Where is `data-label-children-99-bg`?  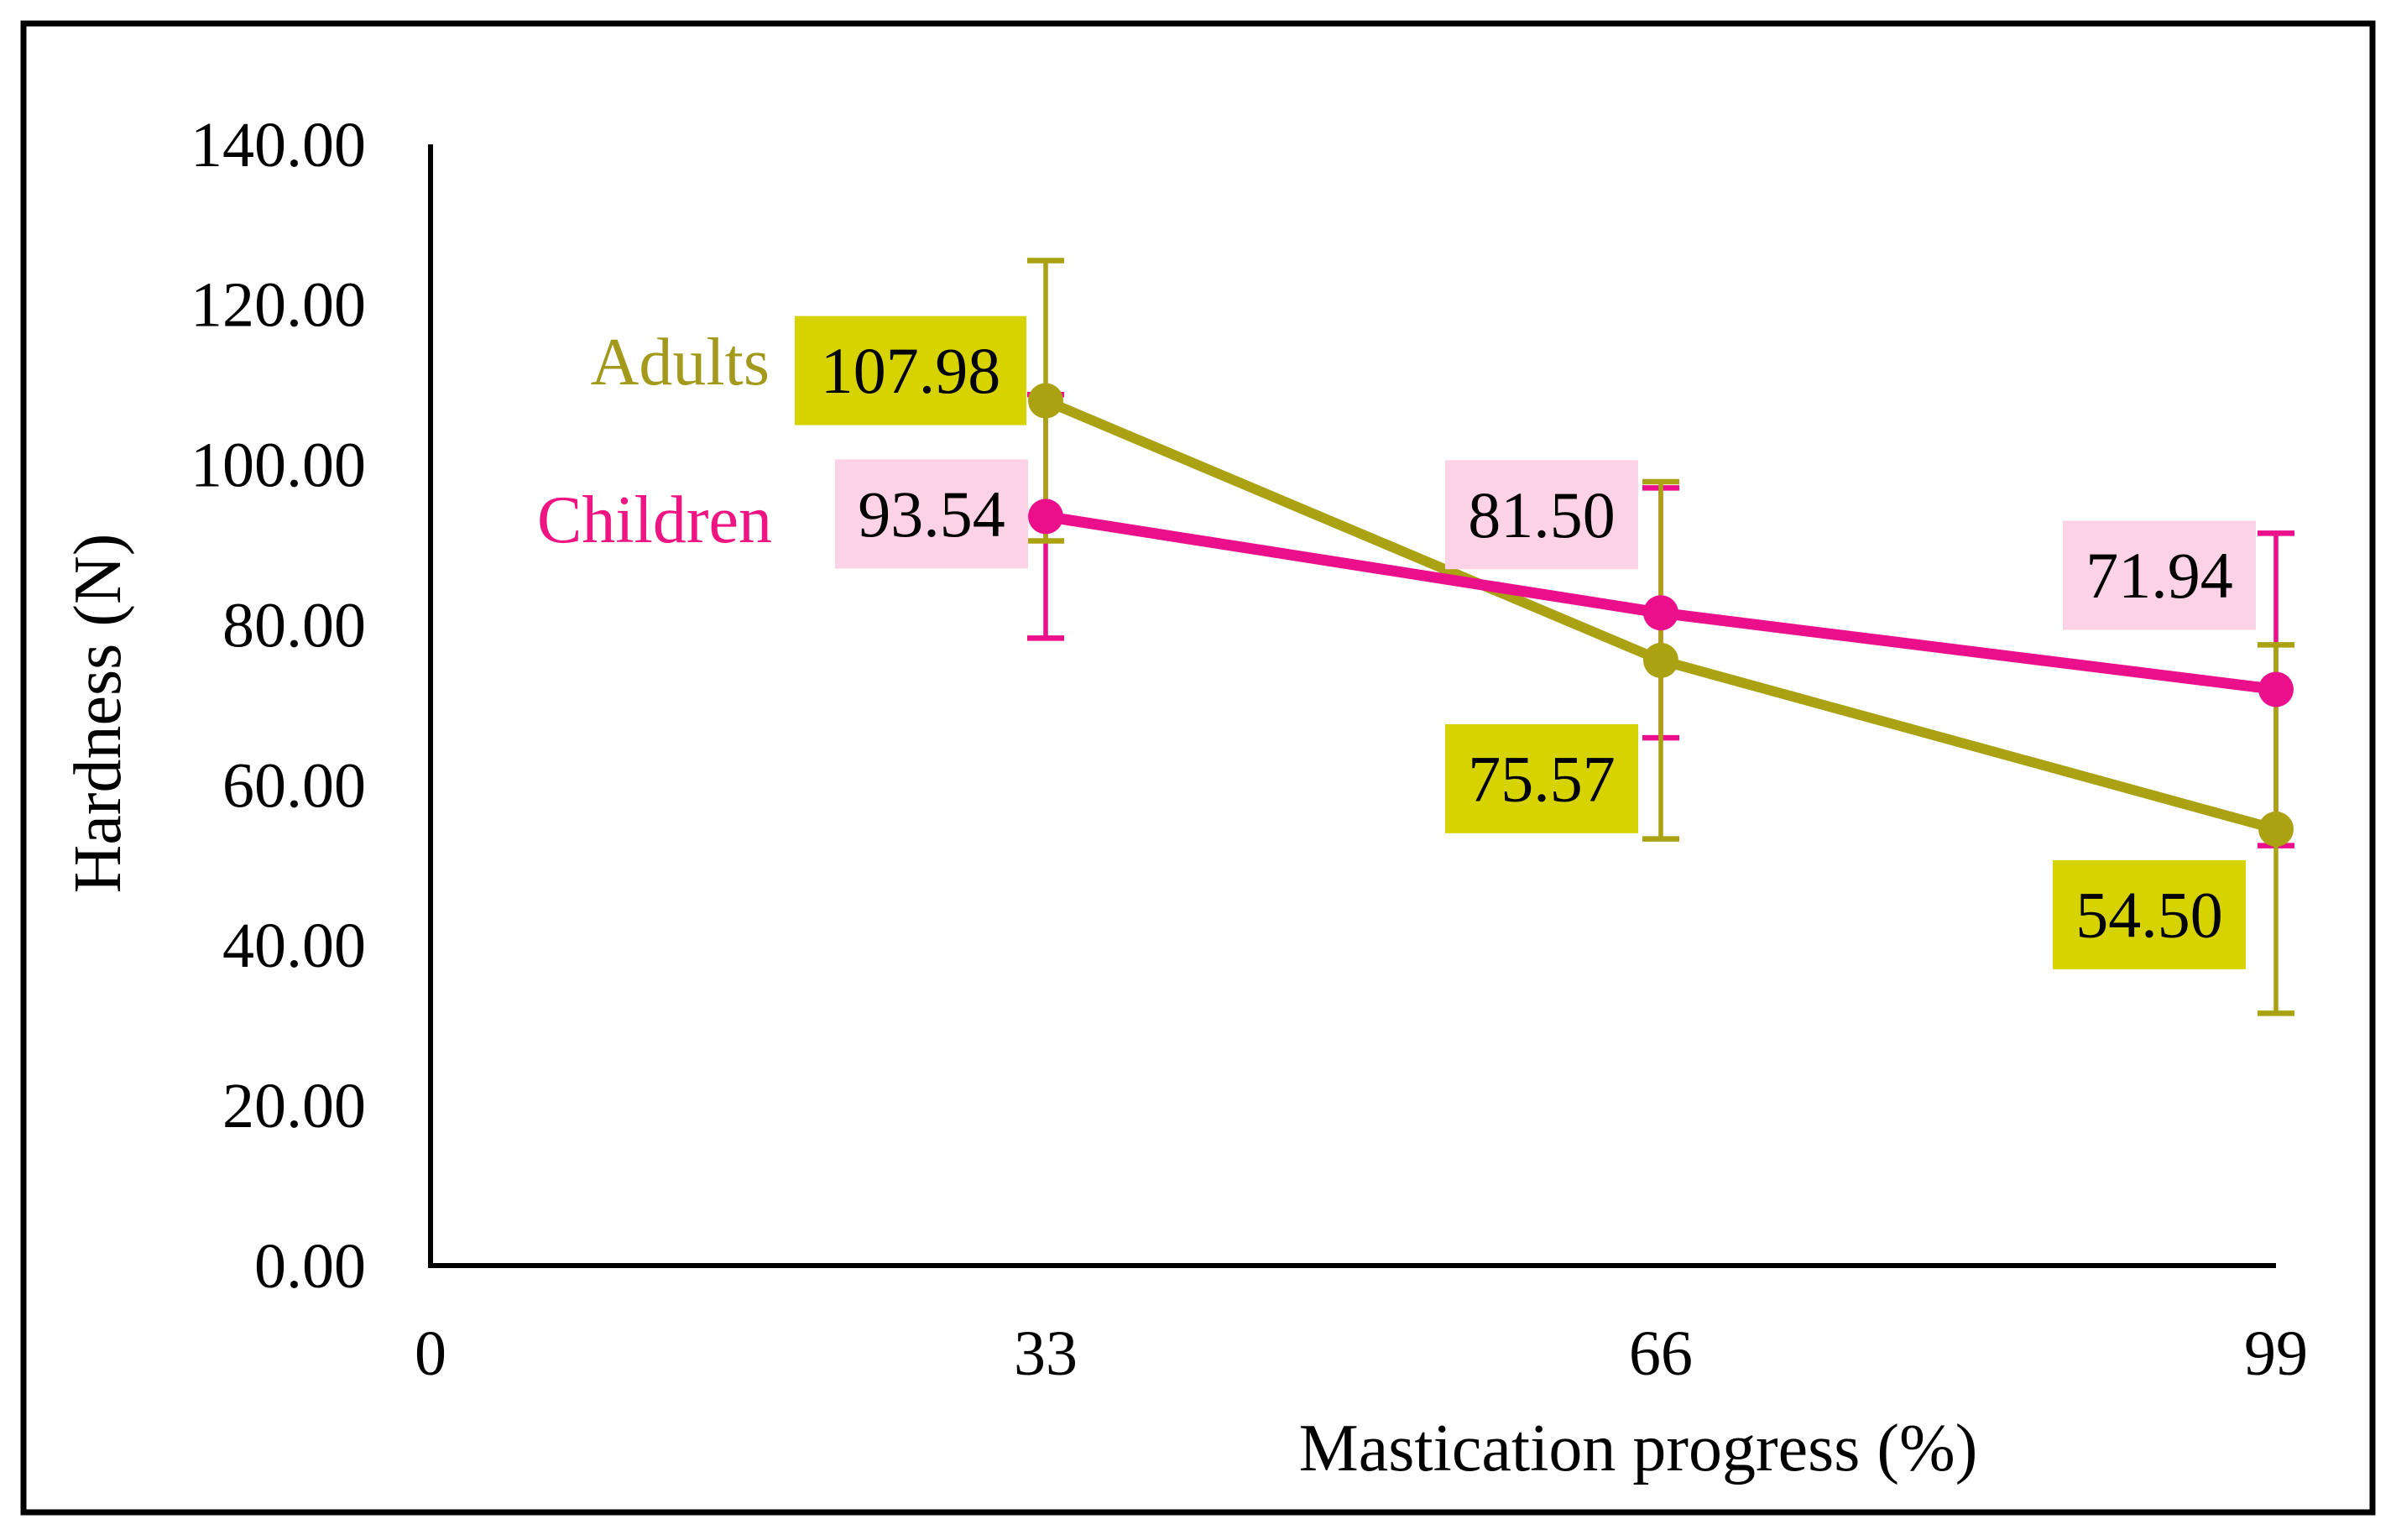
data-label-children-99-bg is located at coordinates (2159, 575).